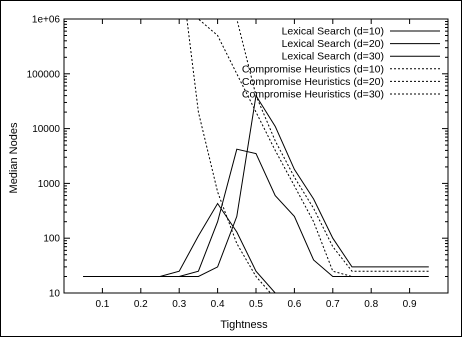 Image resolution: width=462 pixels, height=337 pixels. Describe the element at coordinates (46, 20) in the screenshot. I see `y-tick-label: 1e+06` at that location.